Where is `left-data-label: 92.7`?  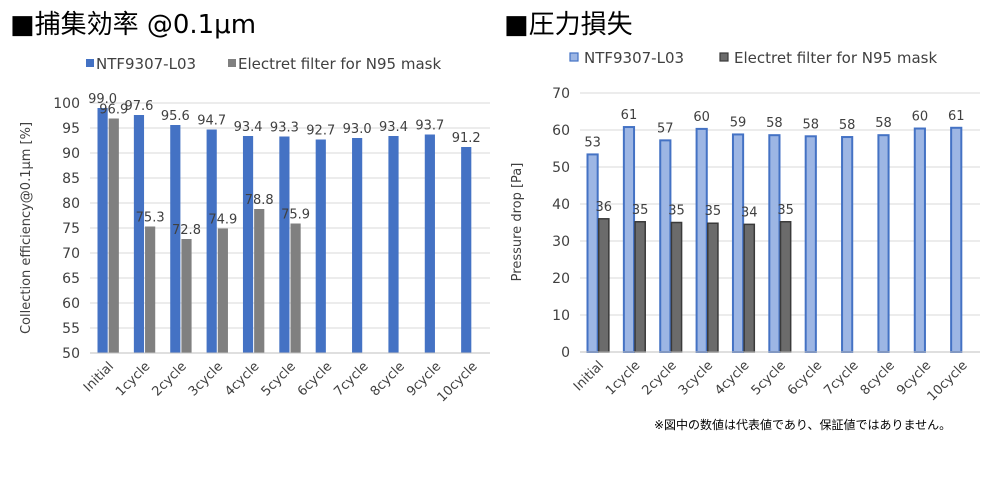
left-data-label: 92.7 is located at coordinates (320, 131).